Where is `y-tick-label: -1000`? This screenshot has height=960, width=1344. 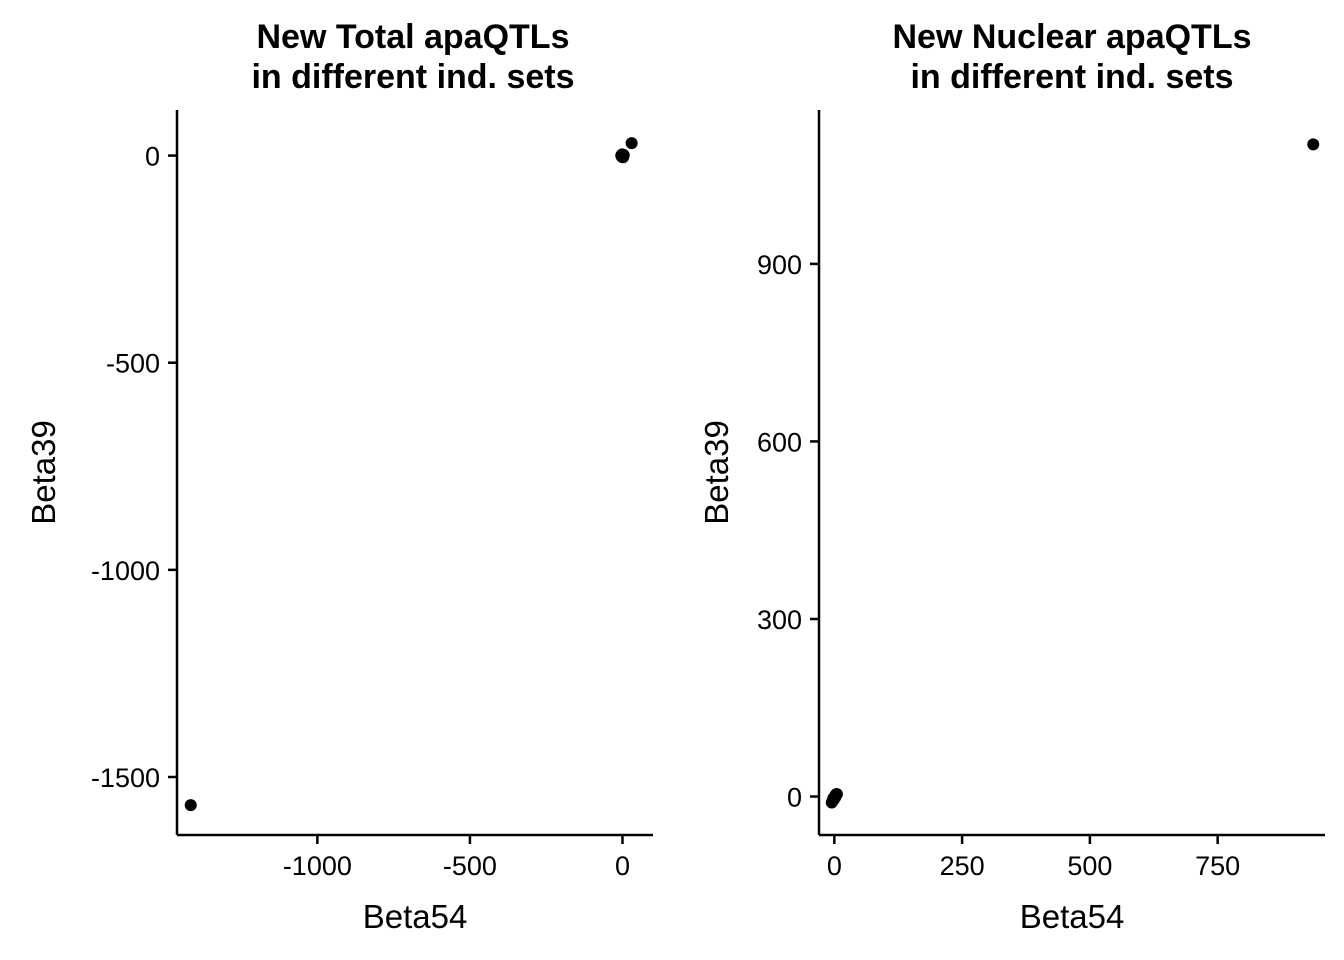
y-tick-label: -1000 is located at coordinates (125, 571).